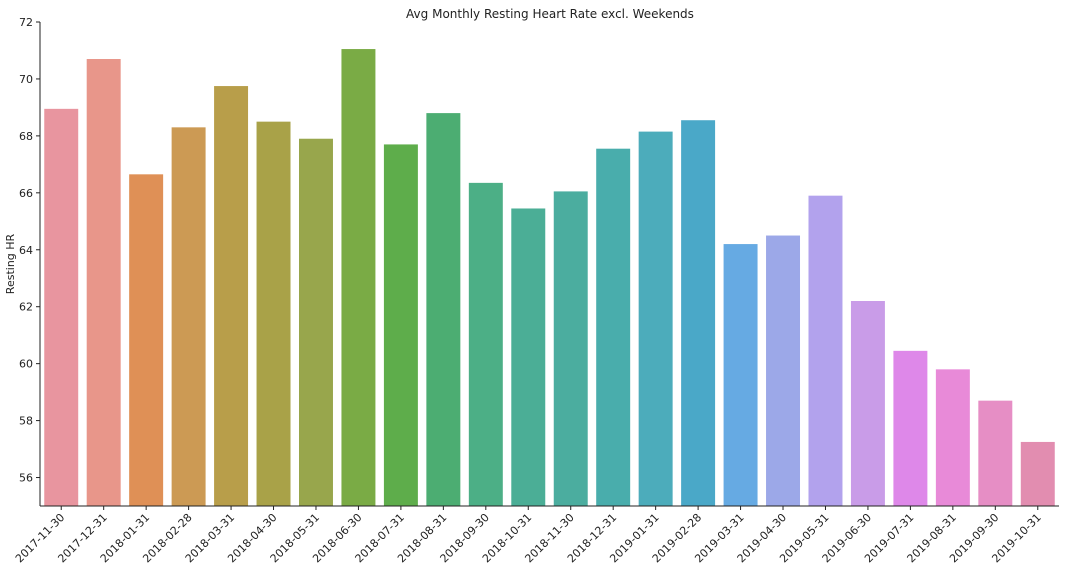 This screenshot has height=572, width=1069. Describe the element at coordinates (26, 478) in the screenshot. I see `y-tick-label: 56` at that location.